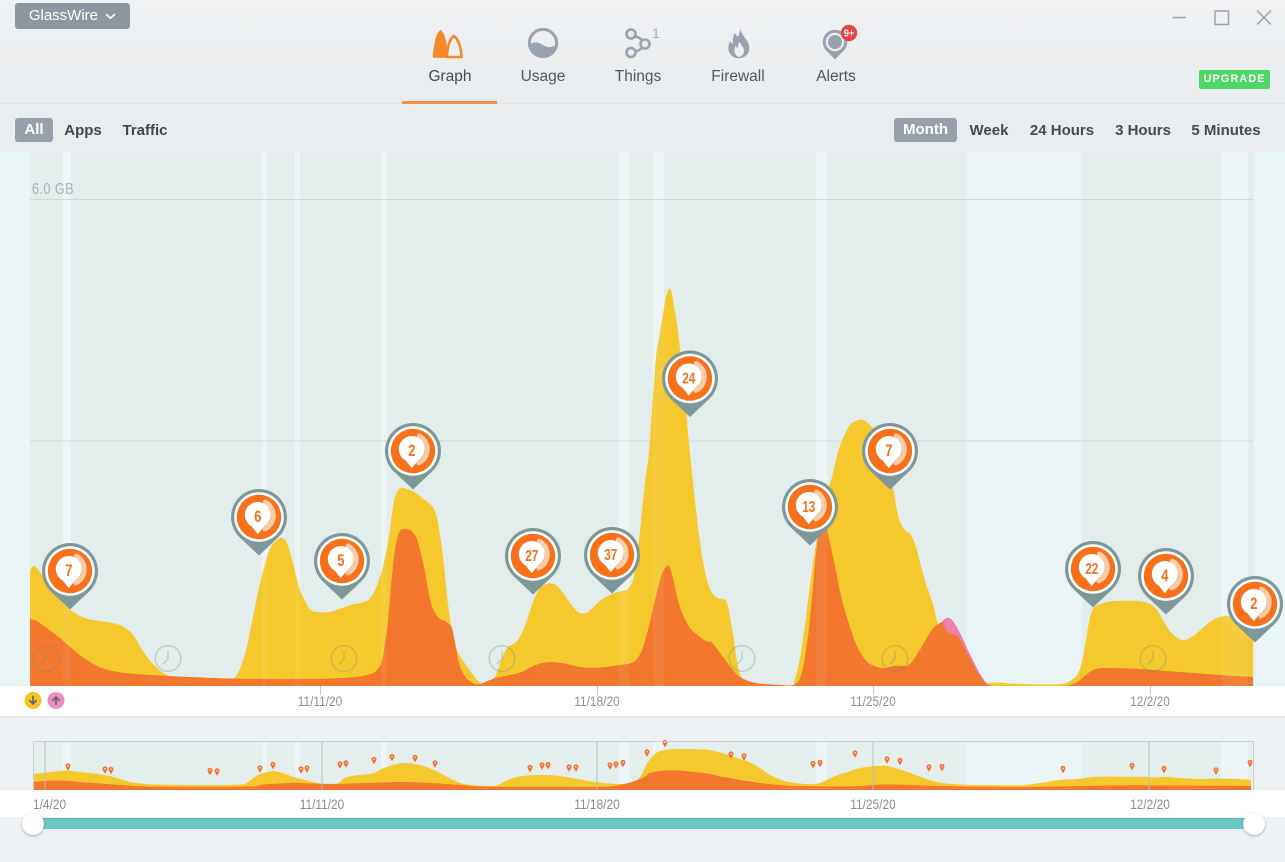  I want to click on svg-text: 6.0 GB, so click(53, 189).